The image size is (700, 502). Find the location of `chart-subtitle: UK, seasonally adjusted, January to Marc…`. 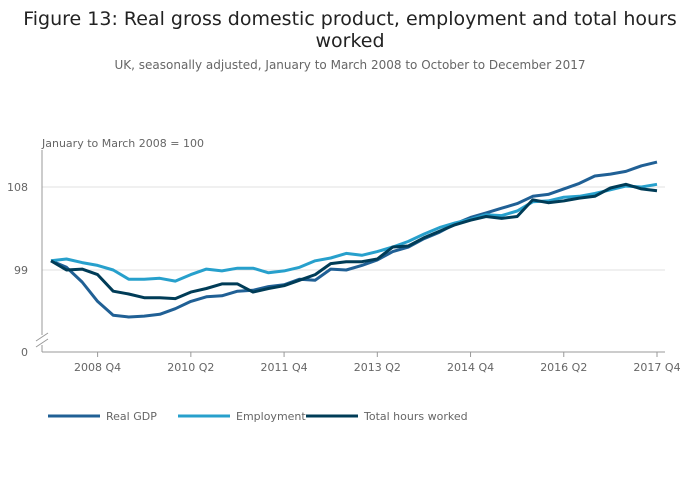

chart-subtitle: UK, seasonally adjusted, January to Marc… is located at coordinates (350, 65).